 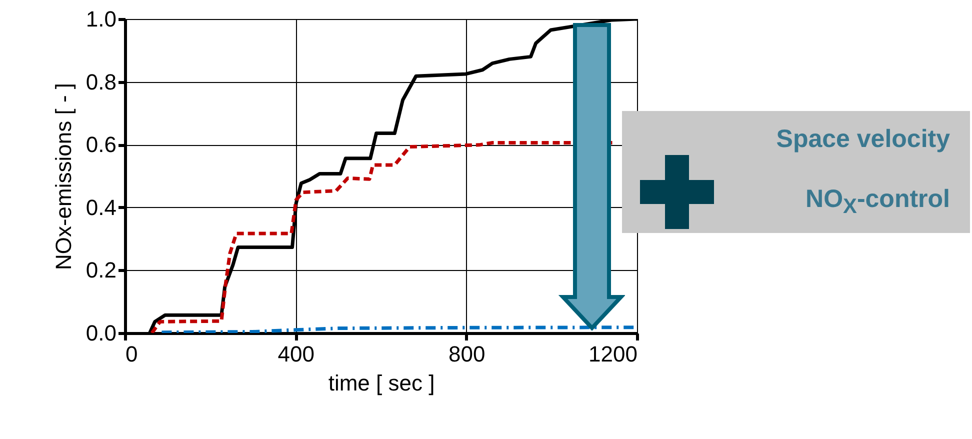 I want to click on x-axis-title: time [ sec ], so click(x=381, y=383).